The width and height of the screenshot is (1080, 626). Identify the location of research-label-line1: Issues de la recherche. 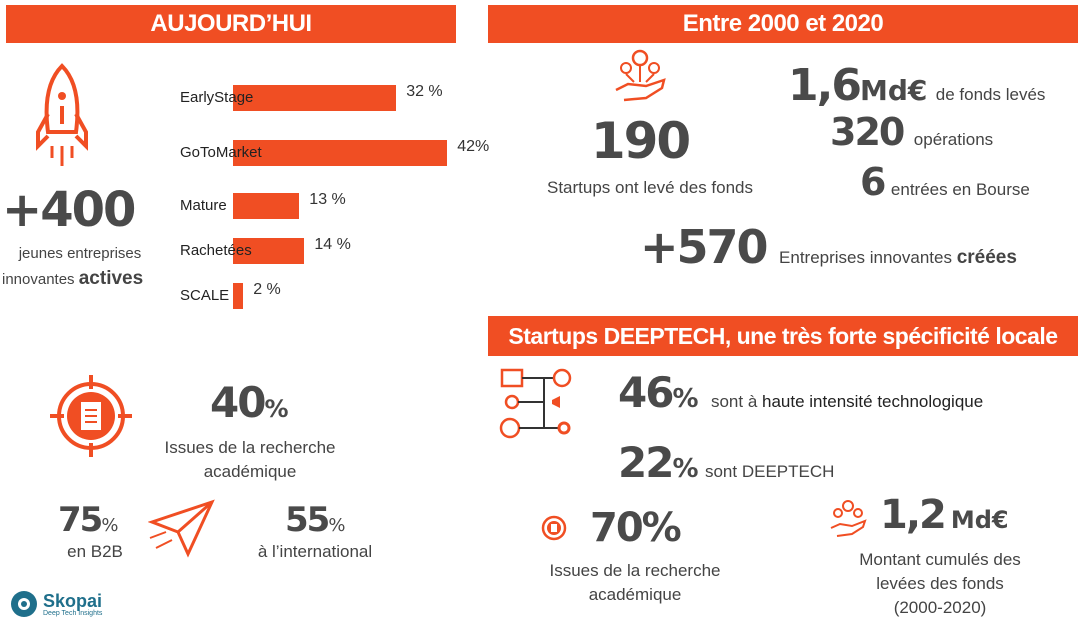
(250, 447).